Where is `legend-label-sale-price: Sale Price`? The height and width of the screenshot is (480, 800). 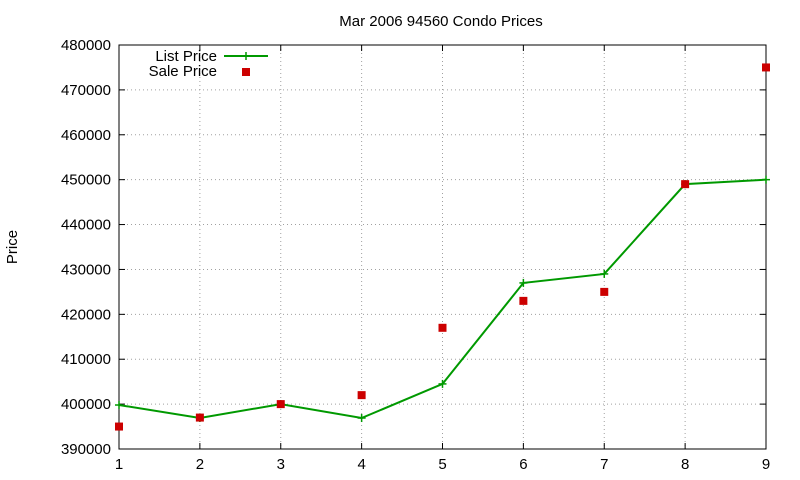 legend-label-sale-price: Sale Price is located at coordinates (183, 71).